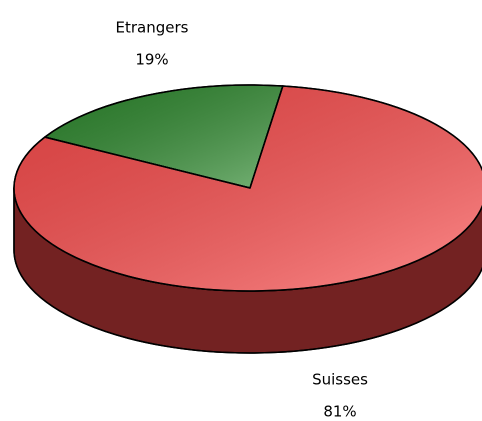 The height and width of the screenshot is (421, 482). I want to click on slice-value-label: 19%, so click(151, 60).